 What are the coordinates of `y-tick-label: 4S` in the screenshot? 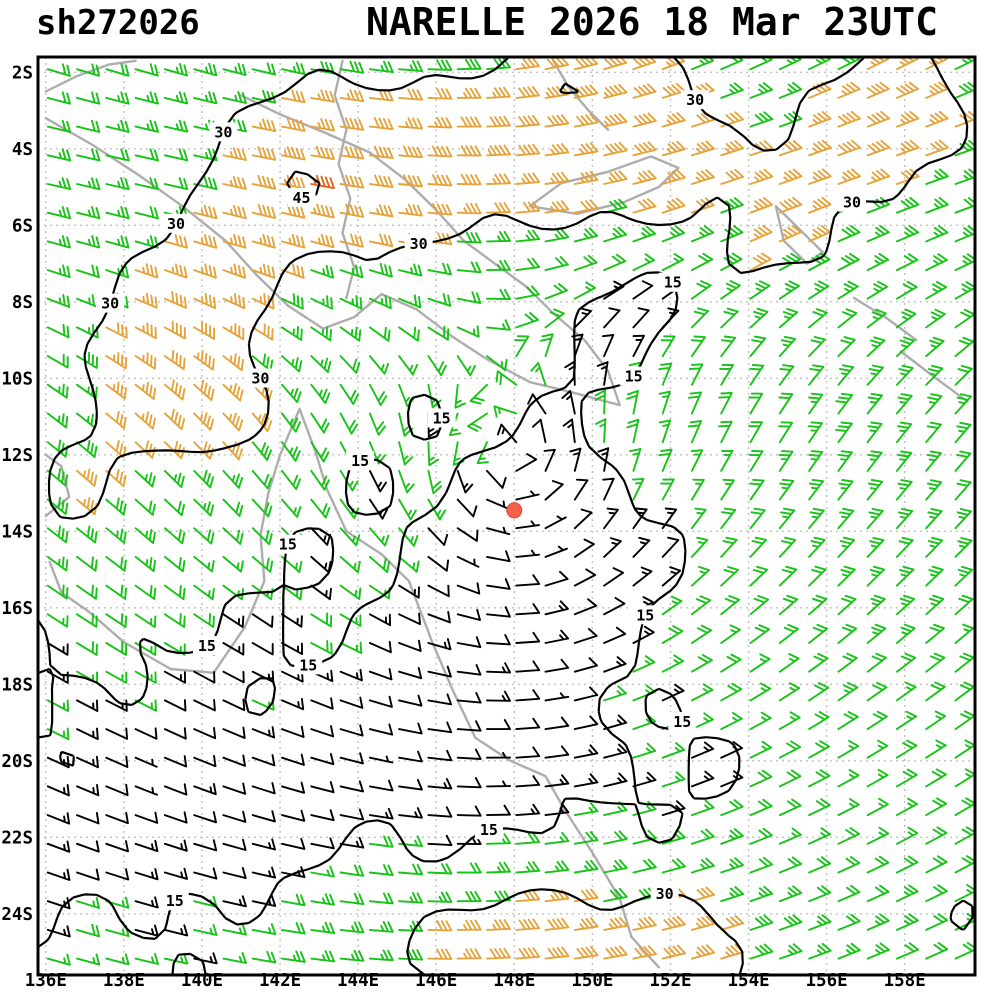 It's located at (22, 150).